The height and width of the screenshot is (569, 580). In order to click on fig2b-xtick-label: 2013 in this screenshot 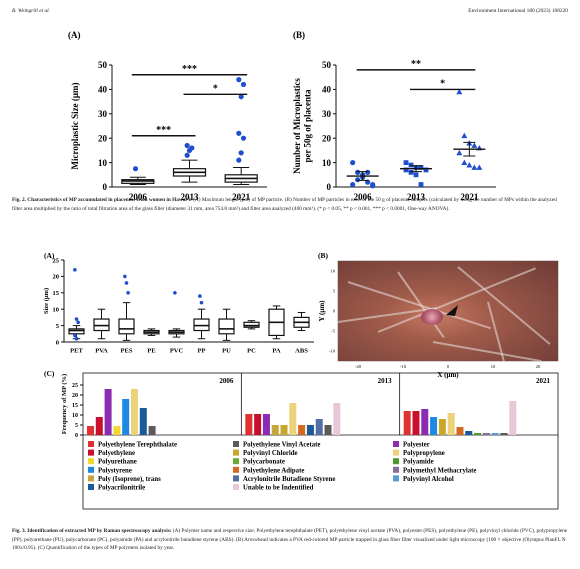, I will do `click(416, 197)`.